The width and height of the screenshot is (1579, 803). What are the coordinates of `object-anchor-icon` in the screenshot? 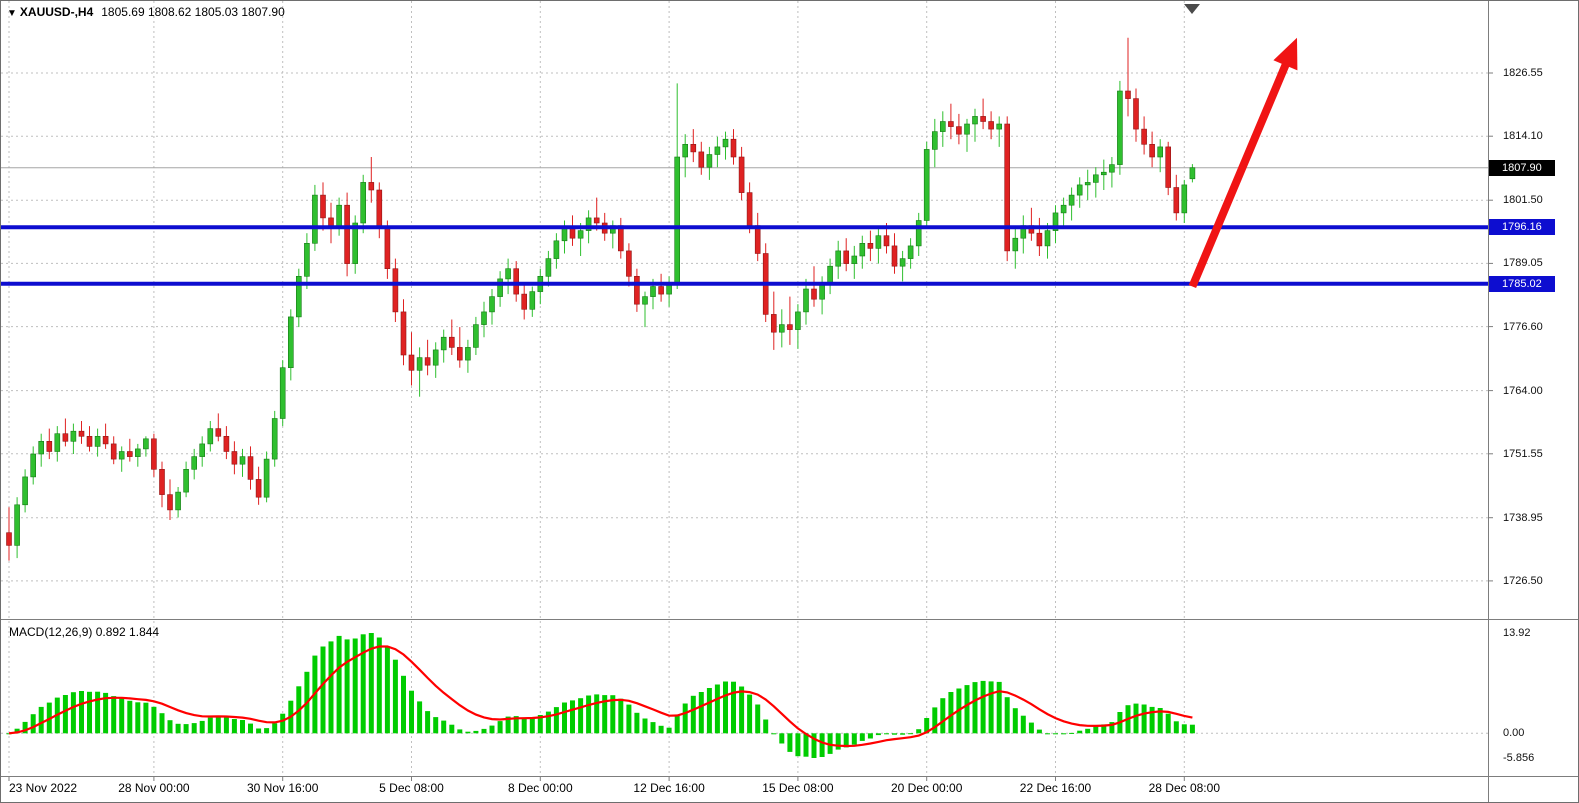 It's located at (1192, 9).